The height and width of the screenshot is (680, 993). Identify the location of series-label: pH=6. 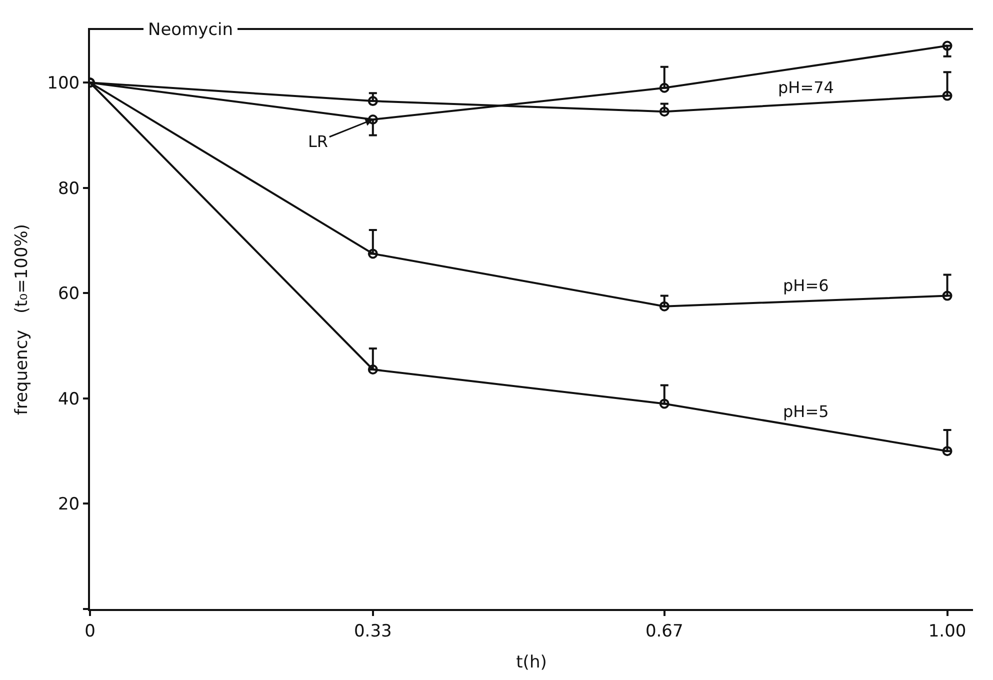
(806, 285).